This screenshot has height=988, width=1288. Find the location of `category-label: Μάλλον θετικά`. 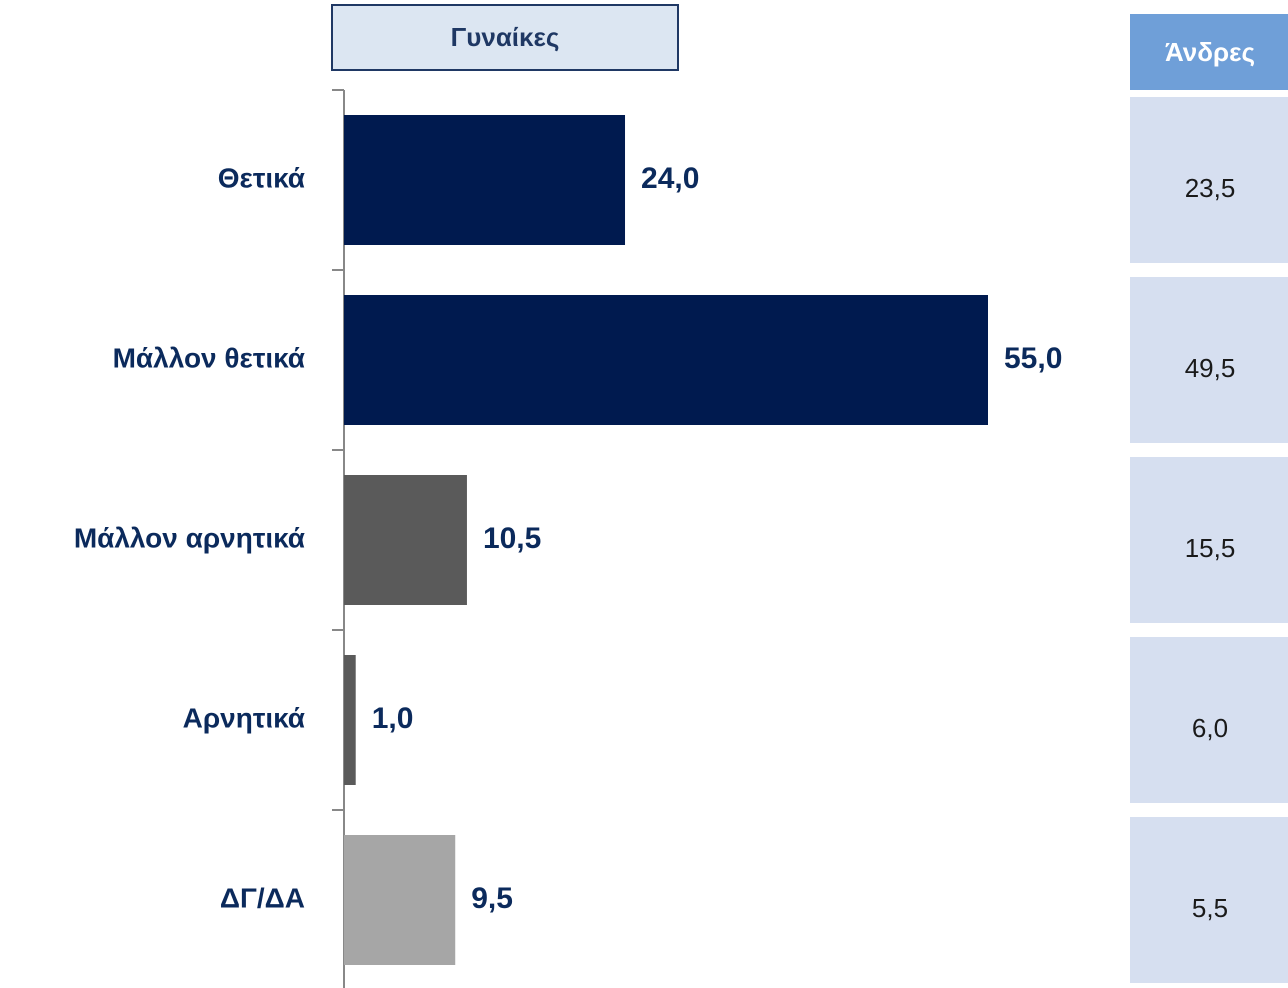

category-label: Μάλλον θετικά is located at coordinates (209, 357).